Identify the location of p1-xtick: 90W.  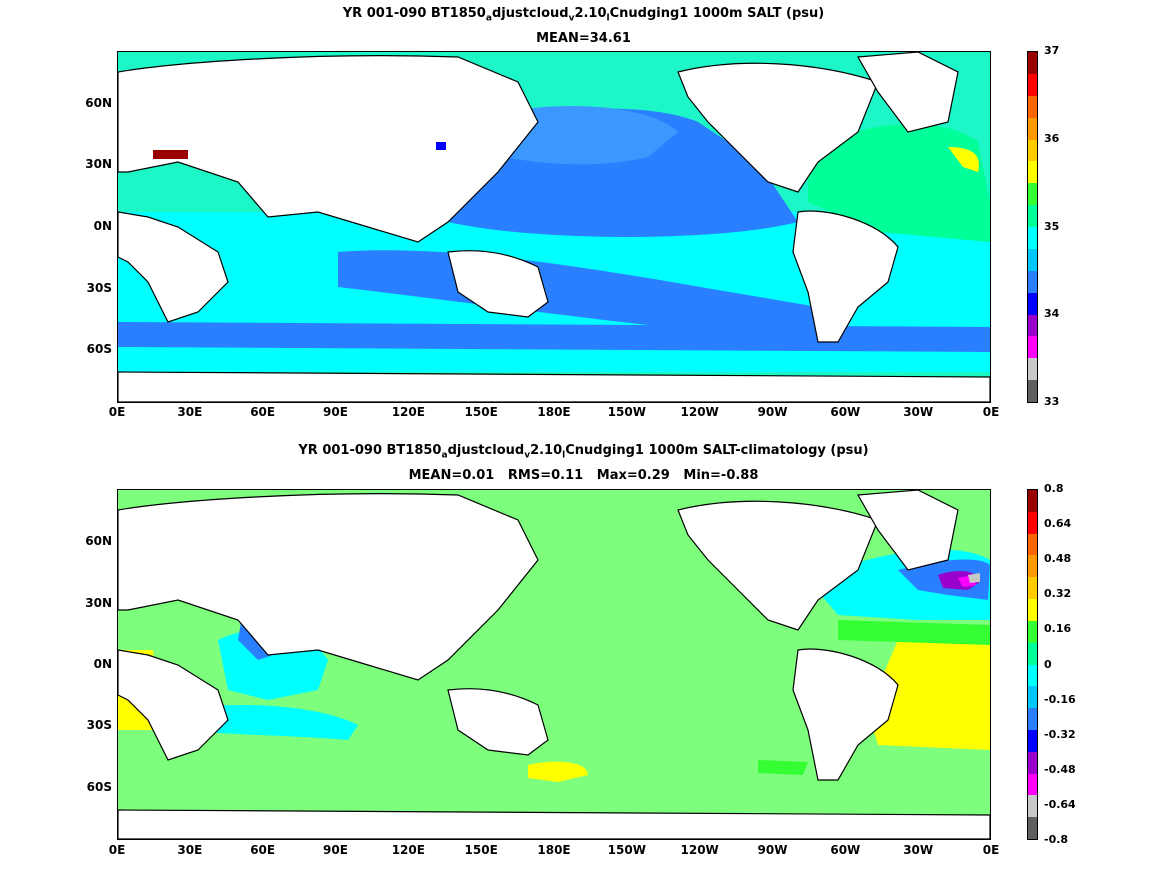
(772, 412).